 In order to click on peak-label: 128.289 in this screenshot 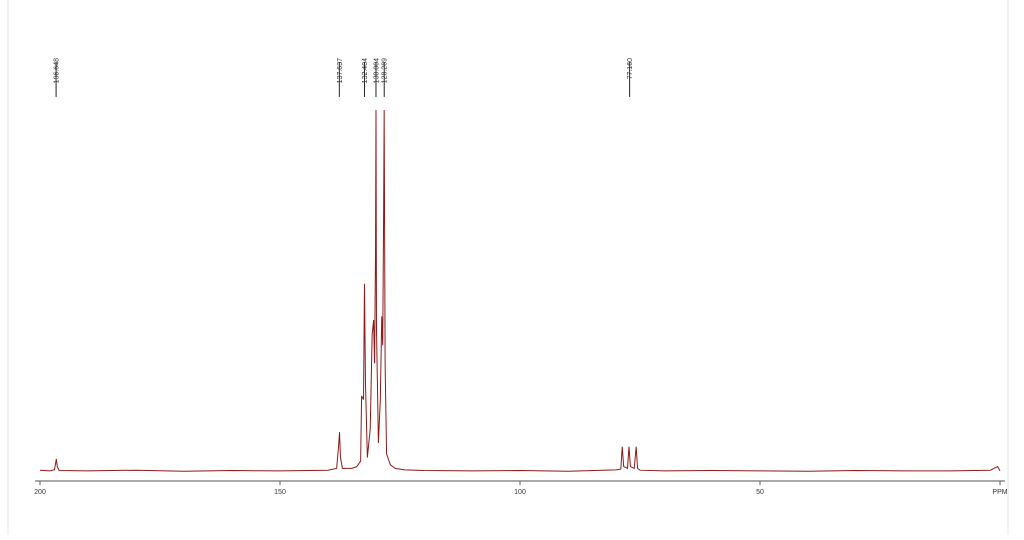, I will do `click(385, 70)`.